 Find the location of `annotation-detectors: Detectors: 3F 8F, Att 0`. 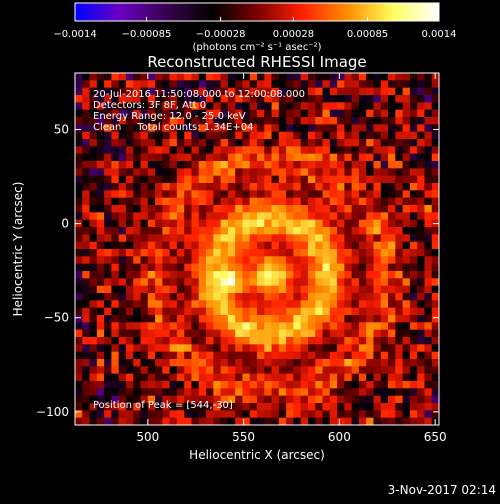

annotation-detectors: Detectors: 3F 8F, Att 0 is located at coordinates (149, 105).